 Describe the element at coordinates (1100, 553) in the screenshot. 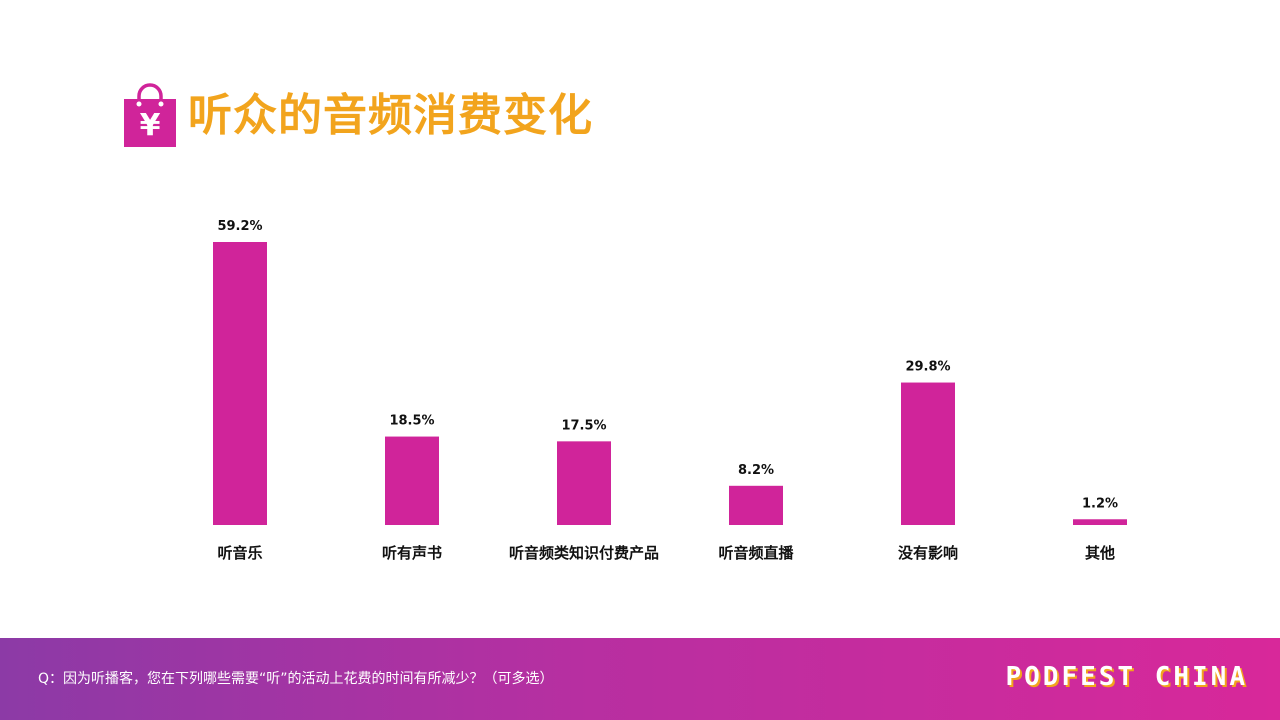

I see `category-label-5: 其他` at that location.